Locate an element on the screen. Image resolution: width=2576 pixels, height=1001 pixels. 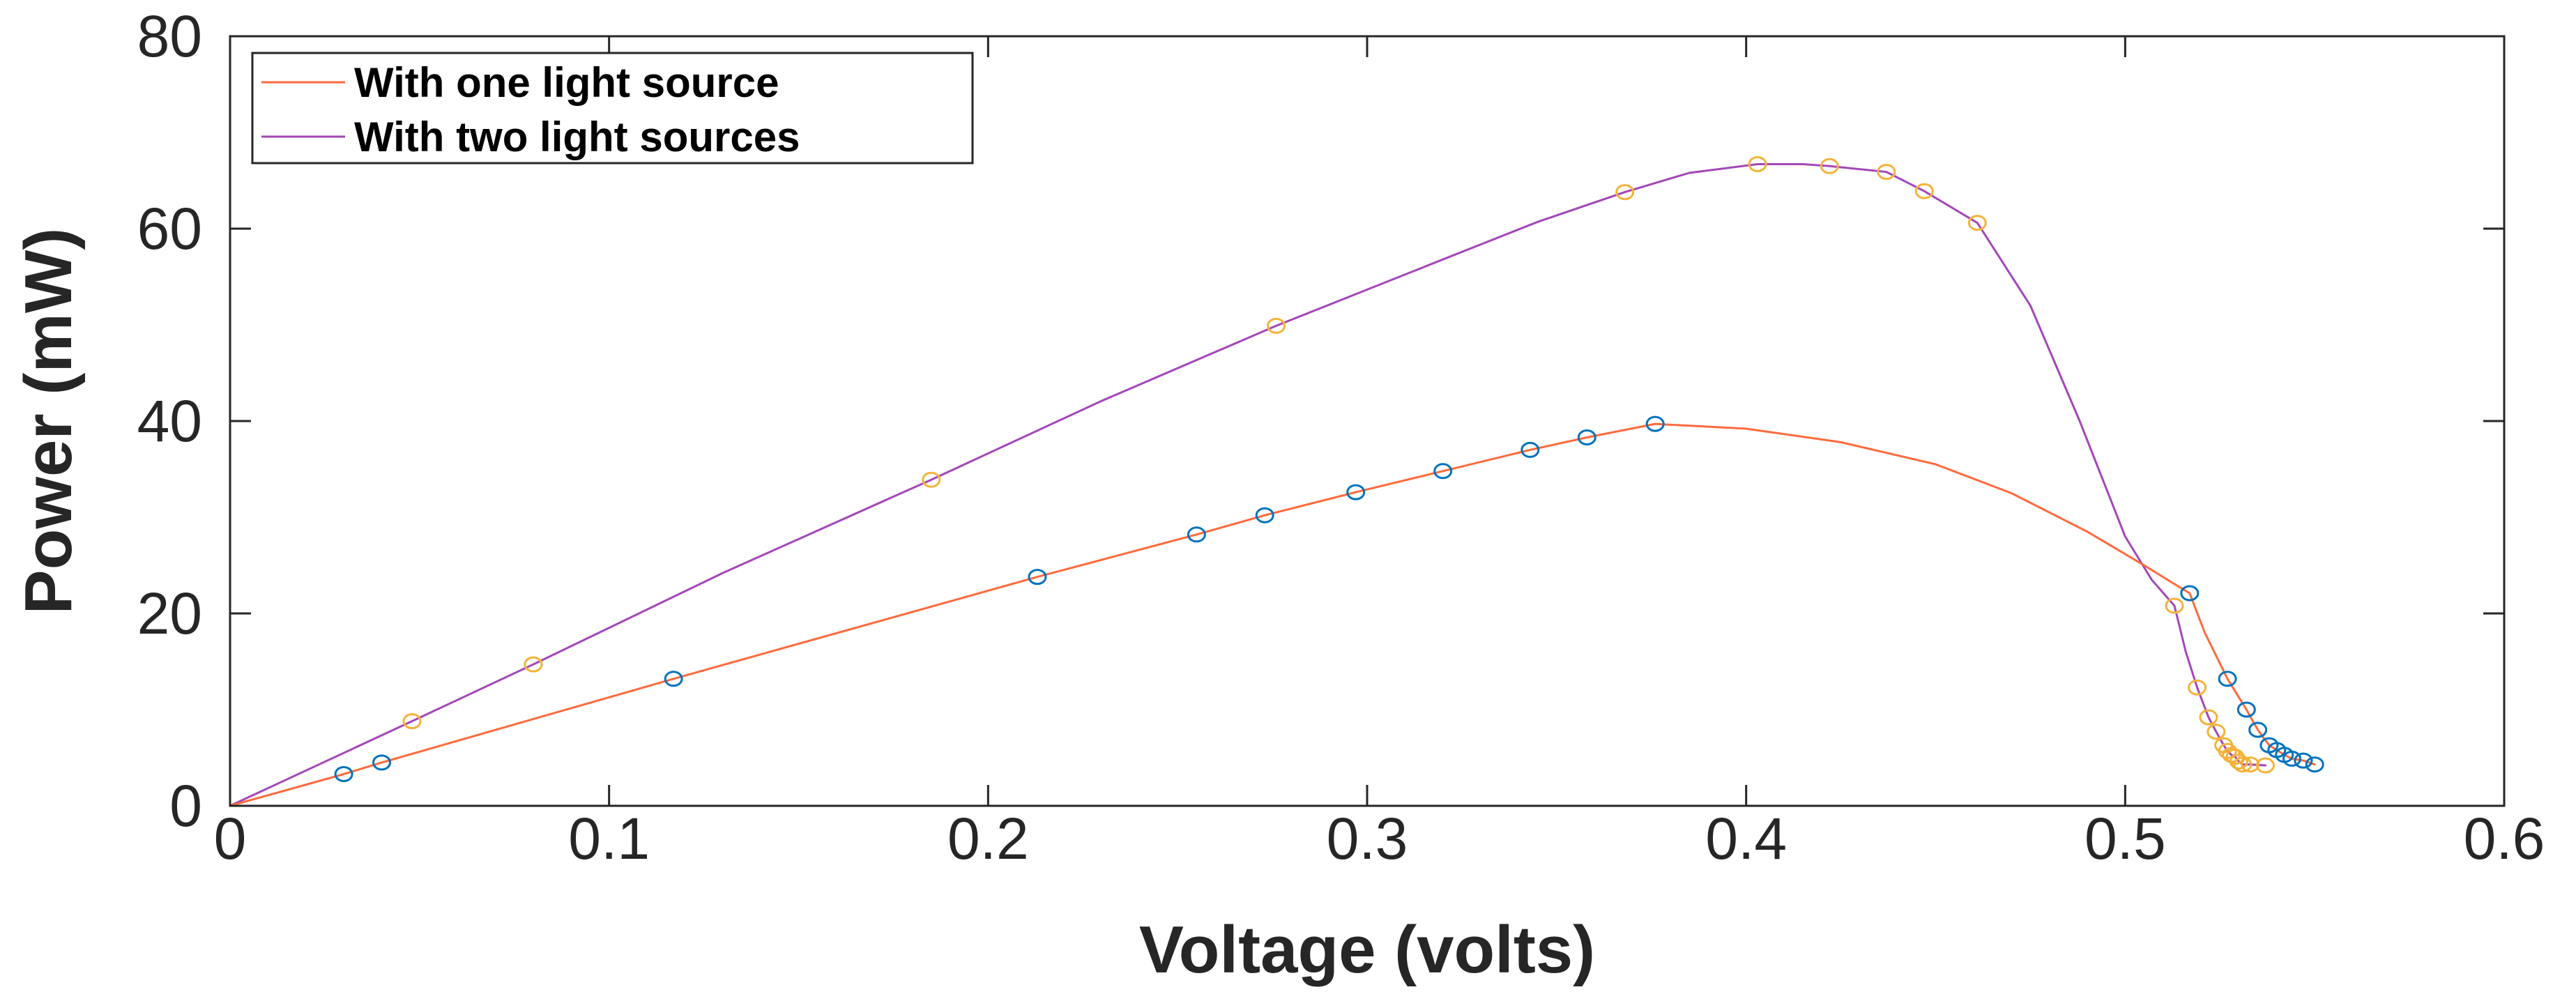
y-tick-label: 60 is located at coordinates (169, 229).